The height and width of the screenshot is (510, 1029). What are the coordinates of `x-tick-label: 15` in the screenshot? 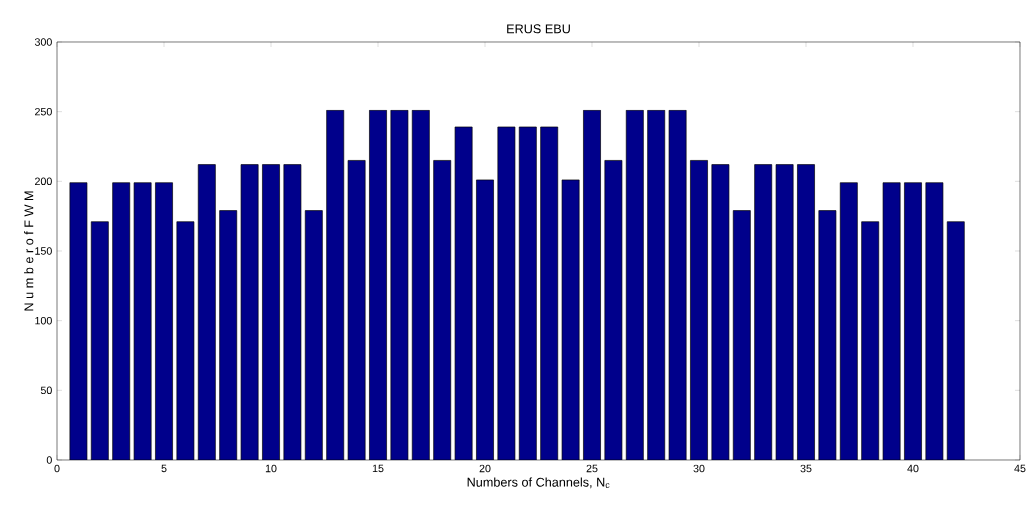 It's located at (378, 468).